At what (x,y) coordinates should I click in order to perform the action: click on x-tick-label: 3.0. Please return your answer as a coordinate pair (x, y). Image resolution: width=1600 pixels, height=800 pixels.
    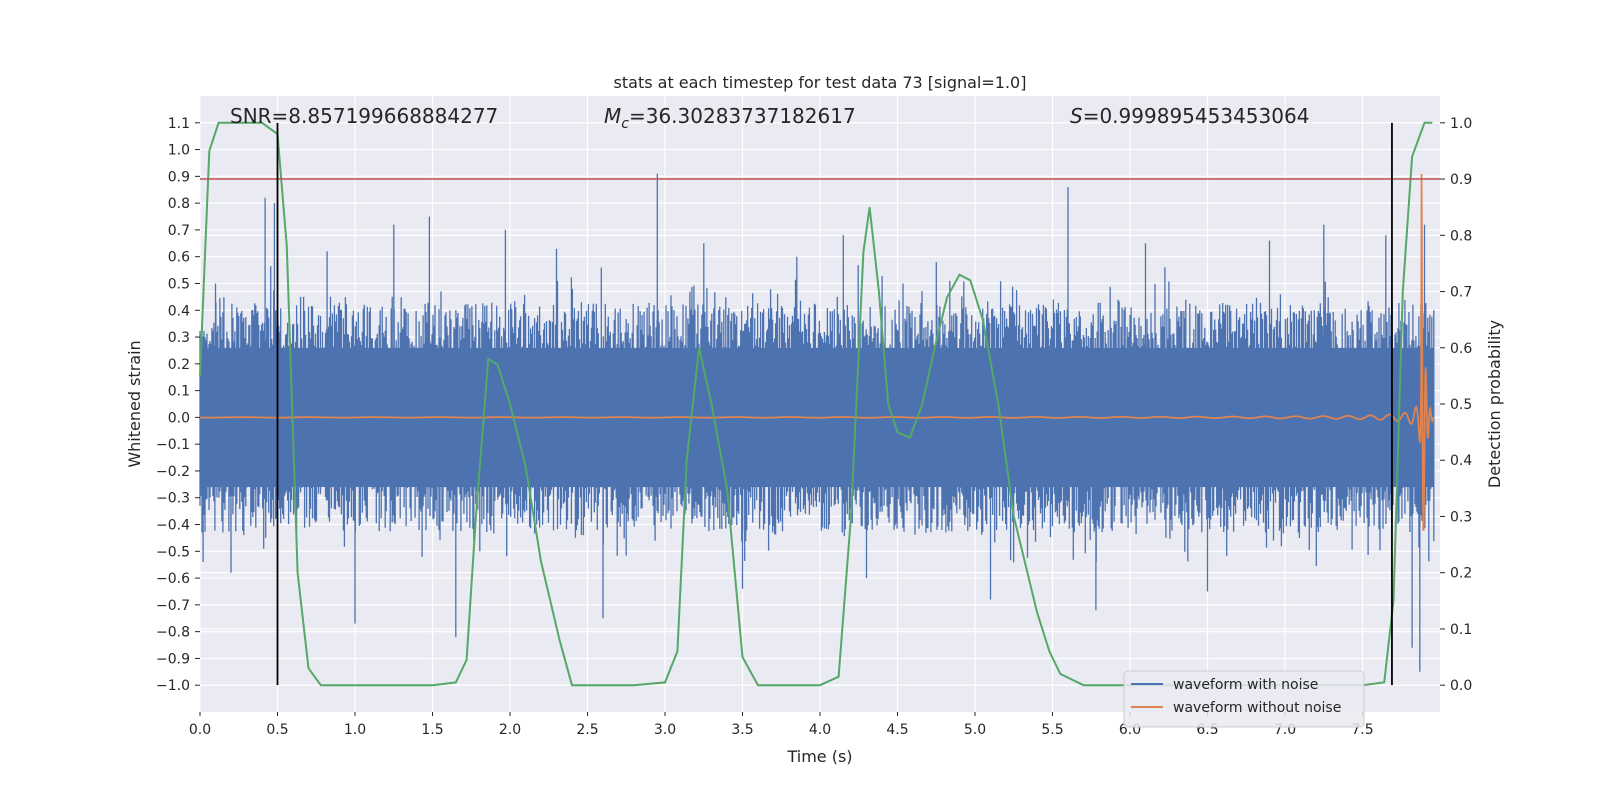
    Looking at the image, I should click on (665, 730).